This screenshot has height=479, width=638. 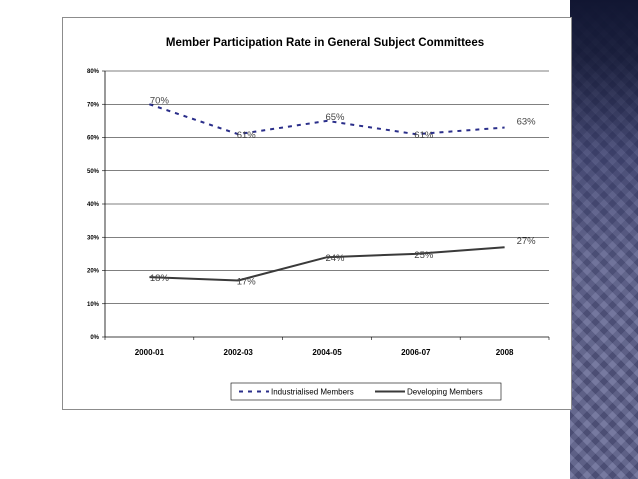 What do you see at coordinates (335, 258) in the screenshot?
I see `data-label: 24%` at bounding box center [335, 258].